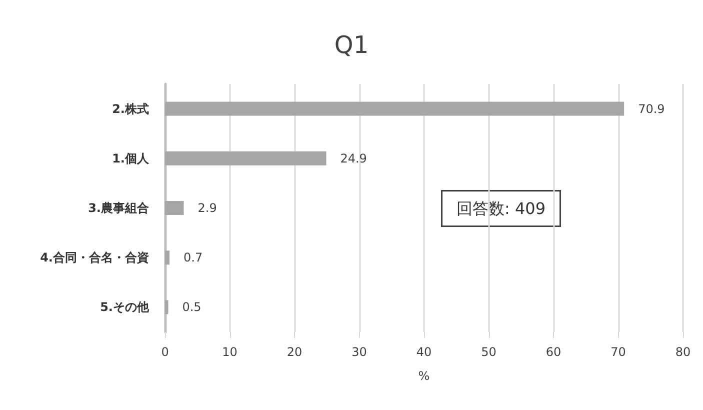 The width and height of the screenshot is (703, 410). What do you see at coordinates (353, 158) in the screenshot?
I see `data-label: 24.9` at bounding box center [353, 158].